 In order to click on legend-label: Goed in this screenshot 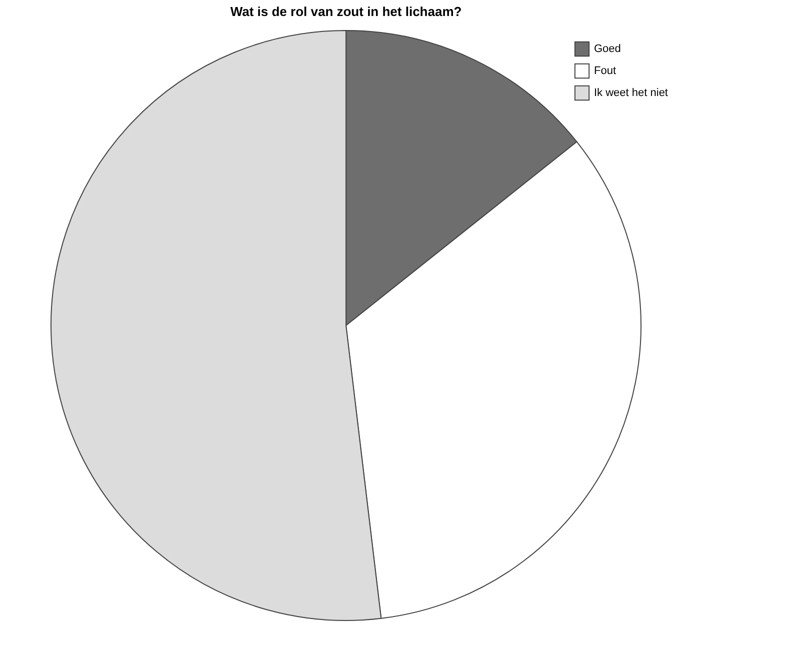, I will do `click(607, 49)`.